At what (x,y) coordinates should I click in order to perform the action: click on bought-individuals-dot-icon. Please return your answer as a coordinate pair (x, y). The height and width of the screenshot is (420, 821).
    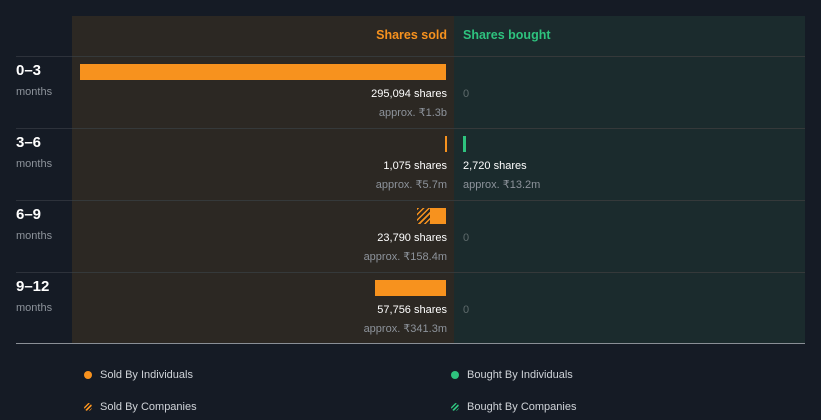
    Looking at the image, I should click on (455, 375).